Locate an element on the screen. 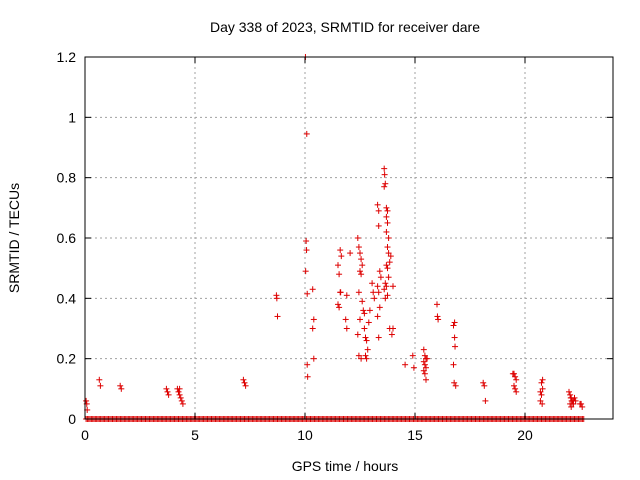 The height and width of the screenshot is (480, 640). y-tick-label: 0.2 is located at coordinates (67, 359).